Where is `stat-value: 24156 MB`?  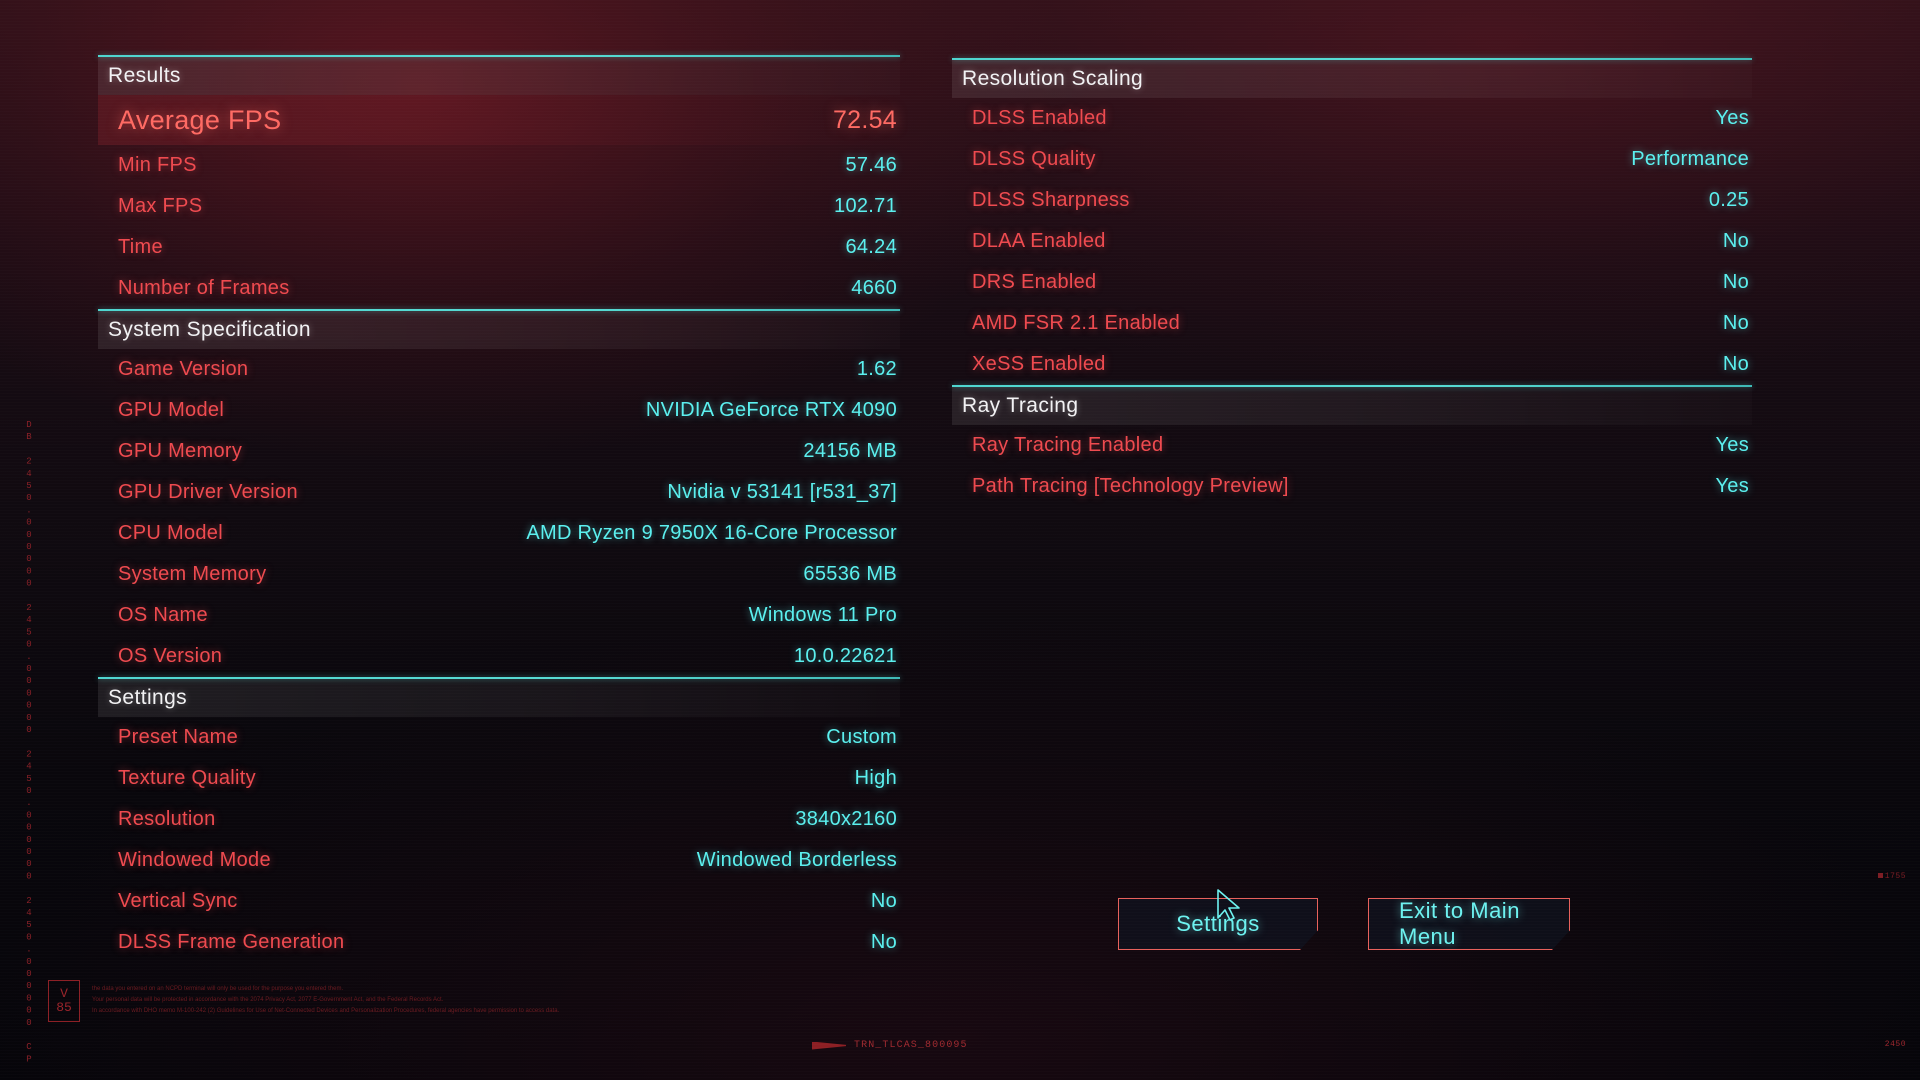
stat-value: 24156 MB is located at coordinates (850, 451).